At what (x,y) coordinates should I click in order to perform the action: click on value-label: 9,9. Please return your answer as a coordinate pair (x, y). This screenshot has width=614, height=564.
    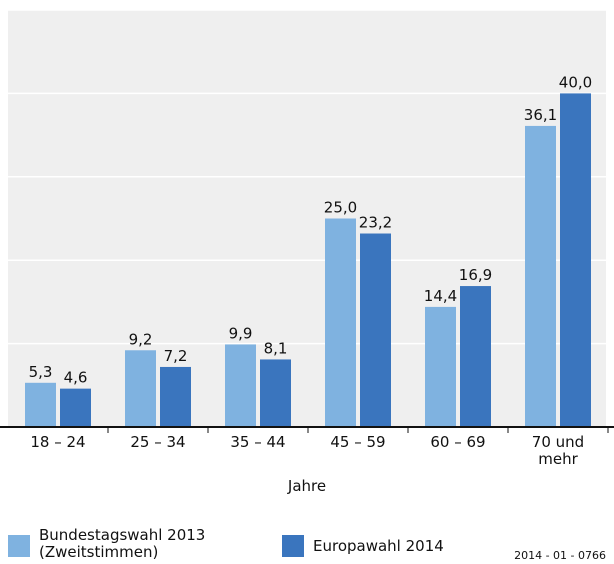
    Looking at the image, I should click on (241, 333).